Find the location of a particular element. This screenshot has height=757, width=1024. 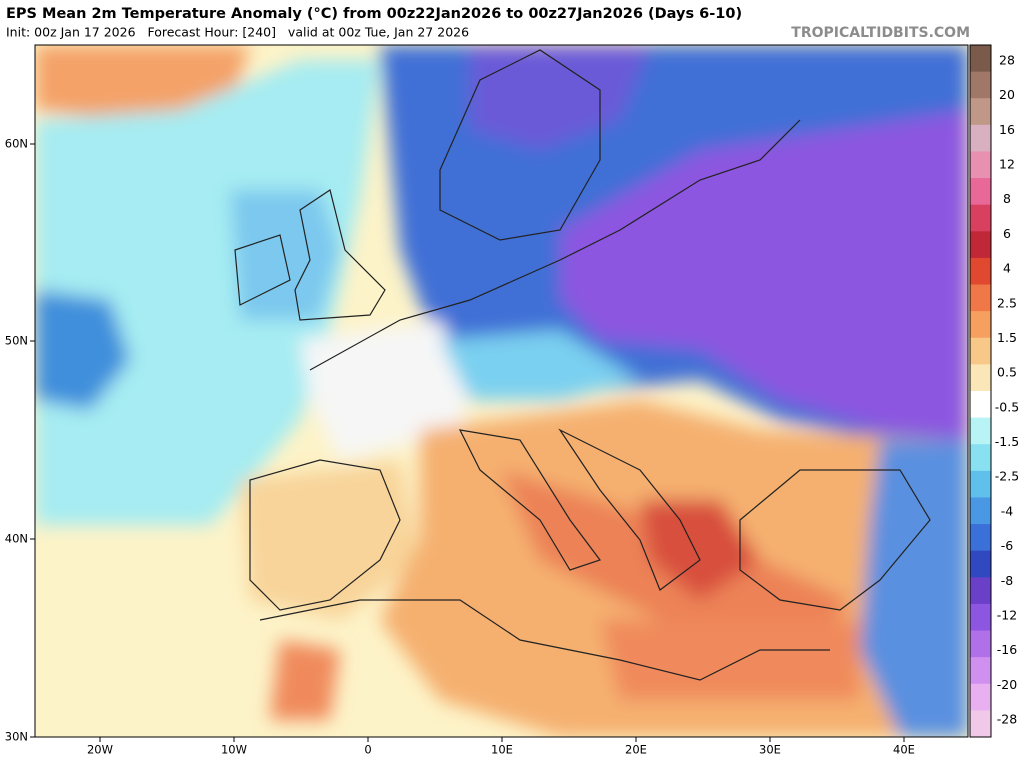

colorbar-label: -8 is located at coordinates (1007, 580).